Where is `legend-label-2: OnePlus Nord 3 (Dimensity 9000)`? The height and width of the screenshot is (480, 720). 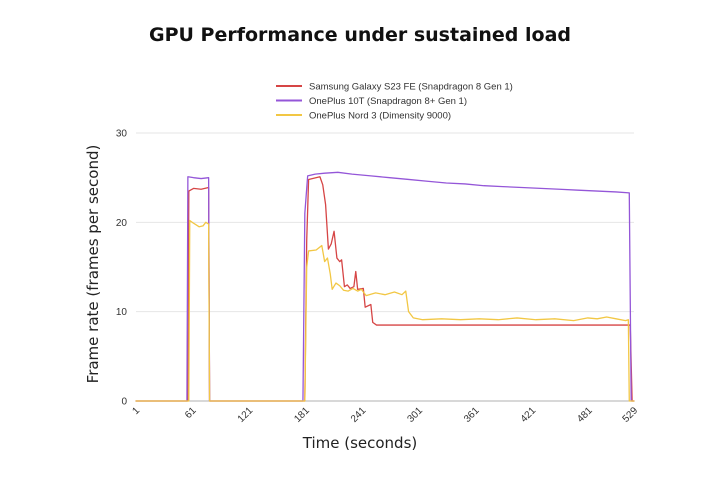 legend-label-2: OnePlus Nord 3 (Dimensity 9000) is located at coordinates (380, 115).